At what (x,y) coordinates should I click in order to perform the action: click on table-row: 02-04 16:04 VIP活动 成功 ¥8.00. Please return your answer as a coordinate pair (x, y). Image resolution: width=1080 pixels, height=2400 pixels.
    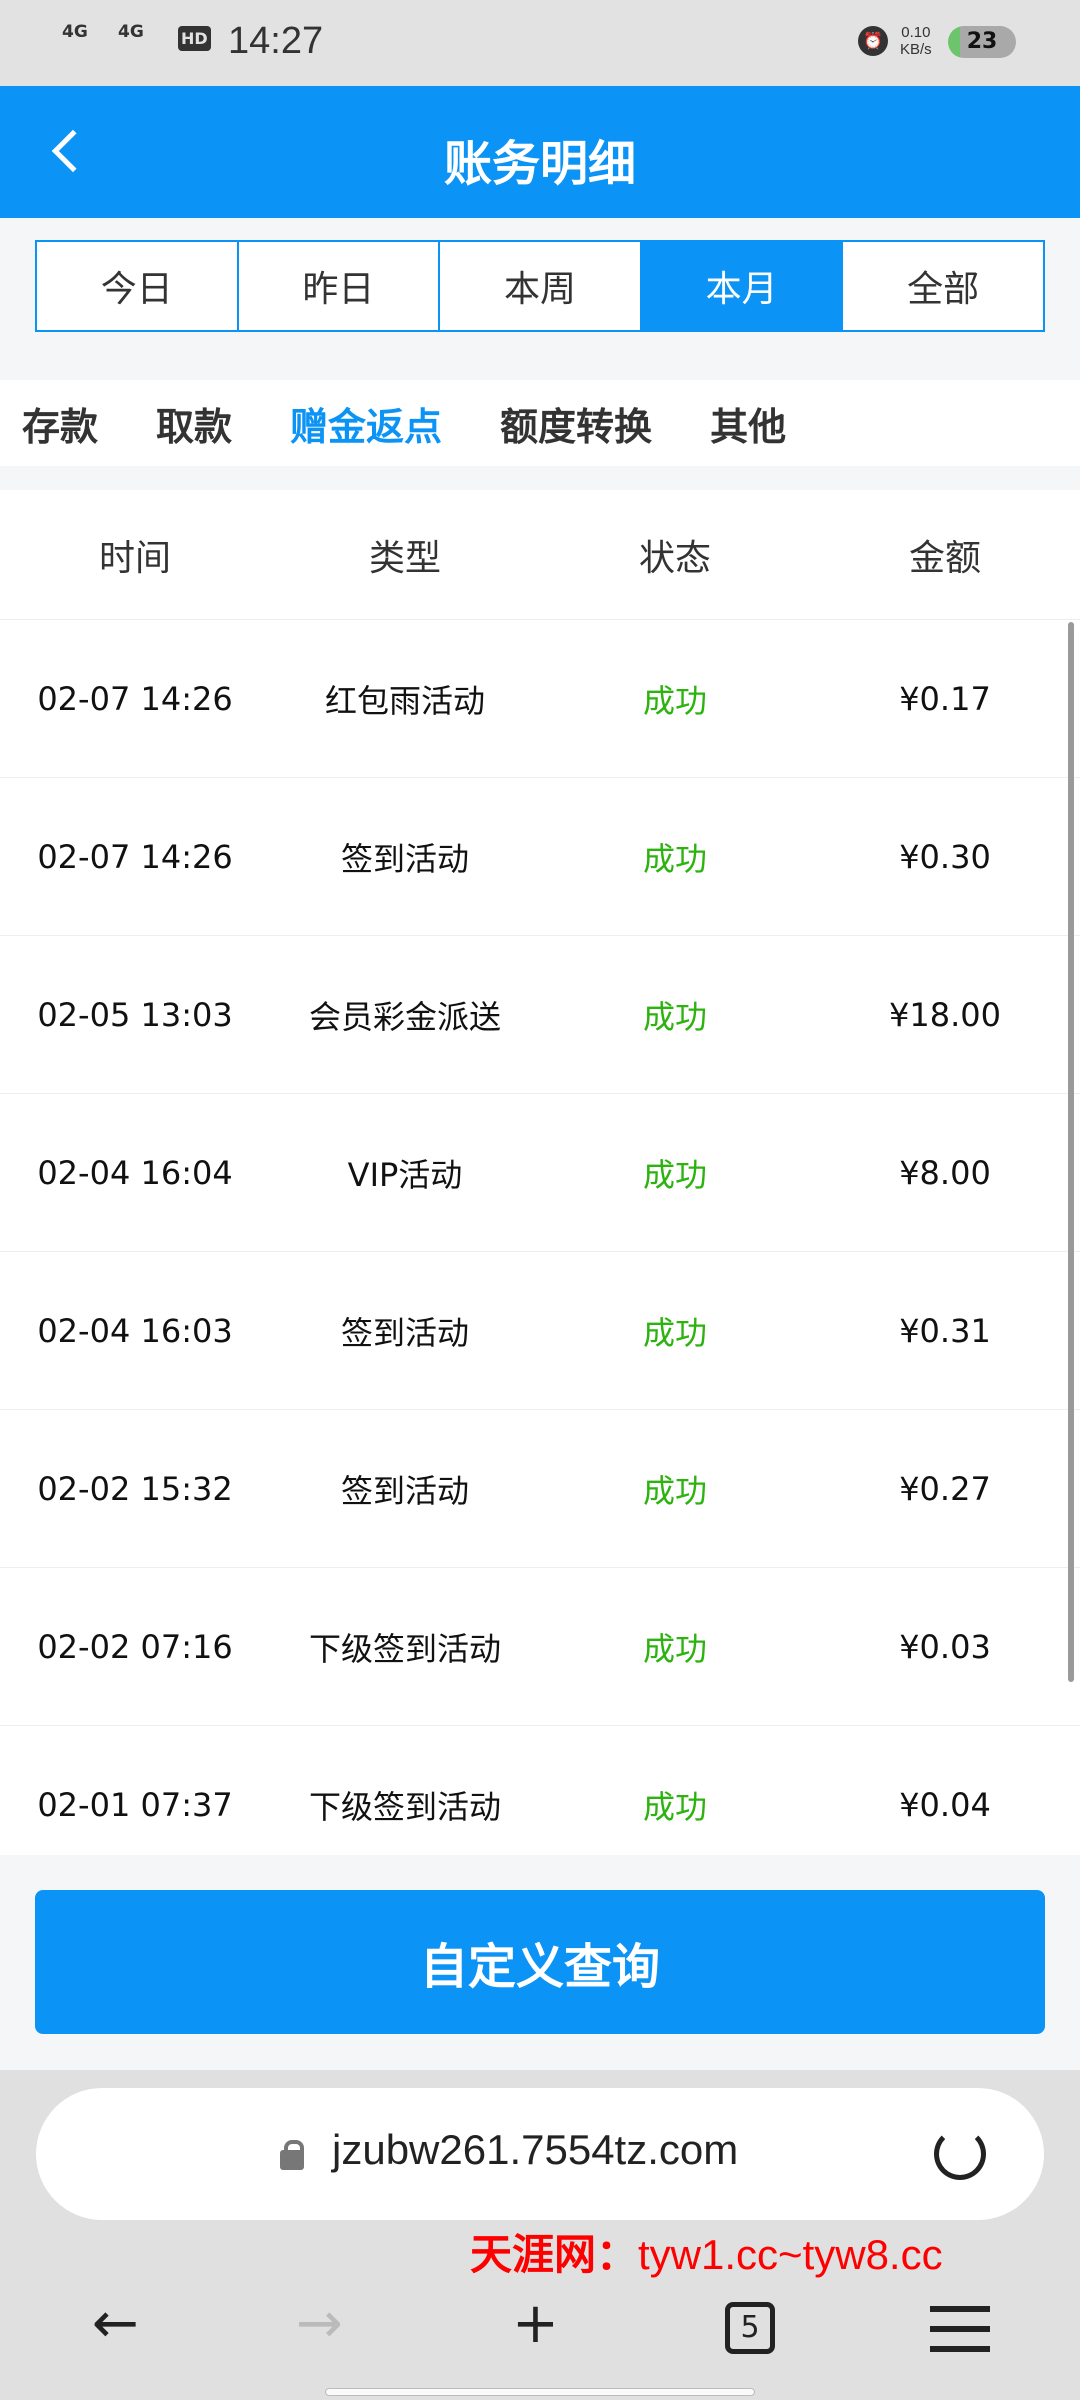
    Looking at the image, I should click on (540, 1173).